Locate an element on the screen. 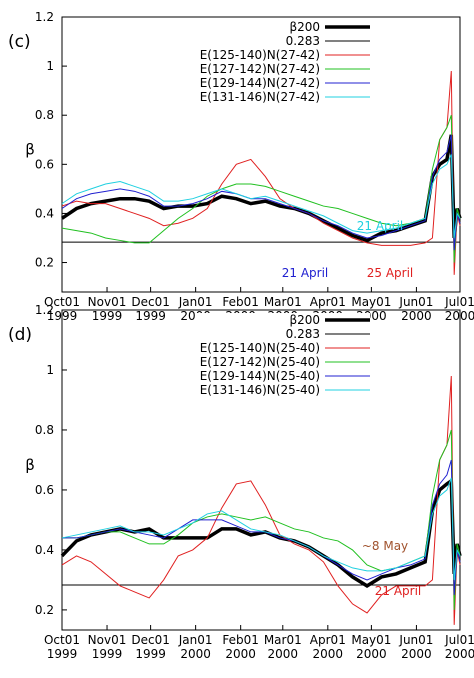 This screenshot has width=474, height=678. legend-label: E(131-146)N(25-40) is located at coordinates (260, 390).